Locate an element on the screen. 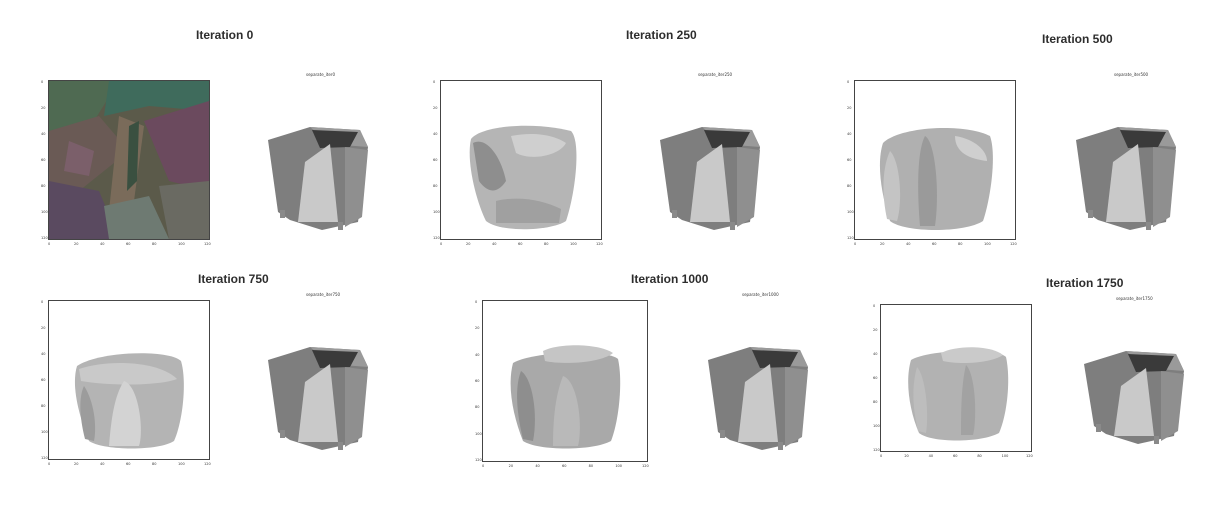  group-title: Iteration 1750 is located at coordinates (1085, 283).